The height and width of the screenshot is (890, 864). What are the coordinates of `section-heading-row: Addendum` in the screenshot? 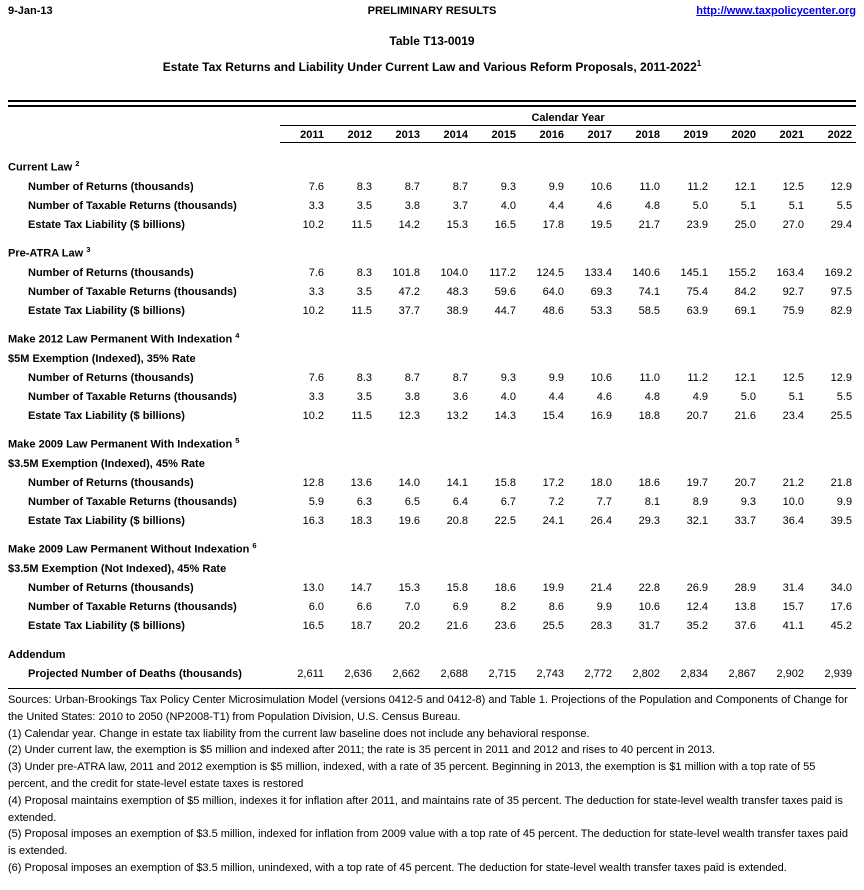 It's located at (432, 652).